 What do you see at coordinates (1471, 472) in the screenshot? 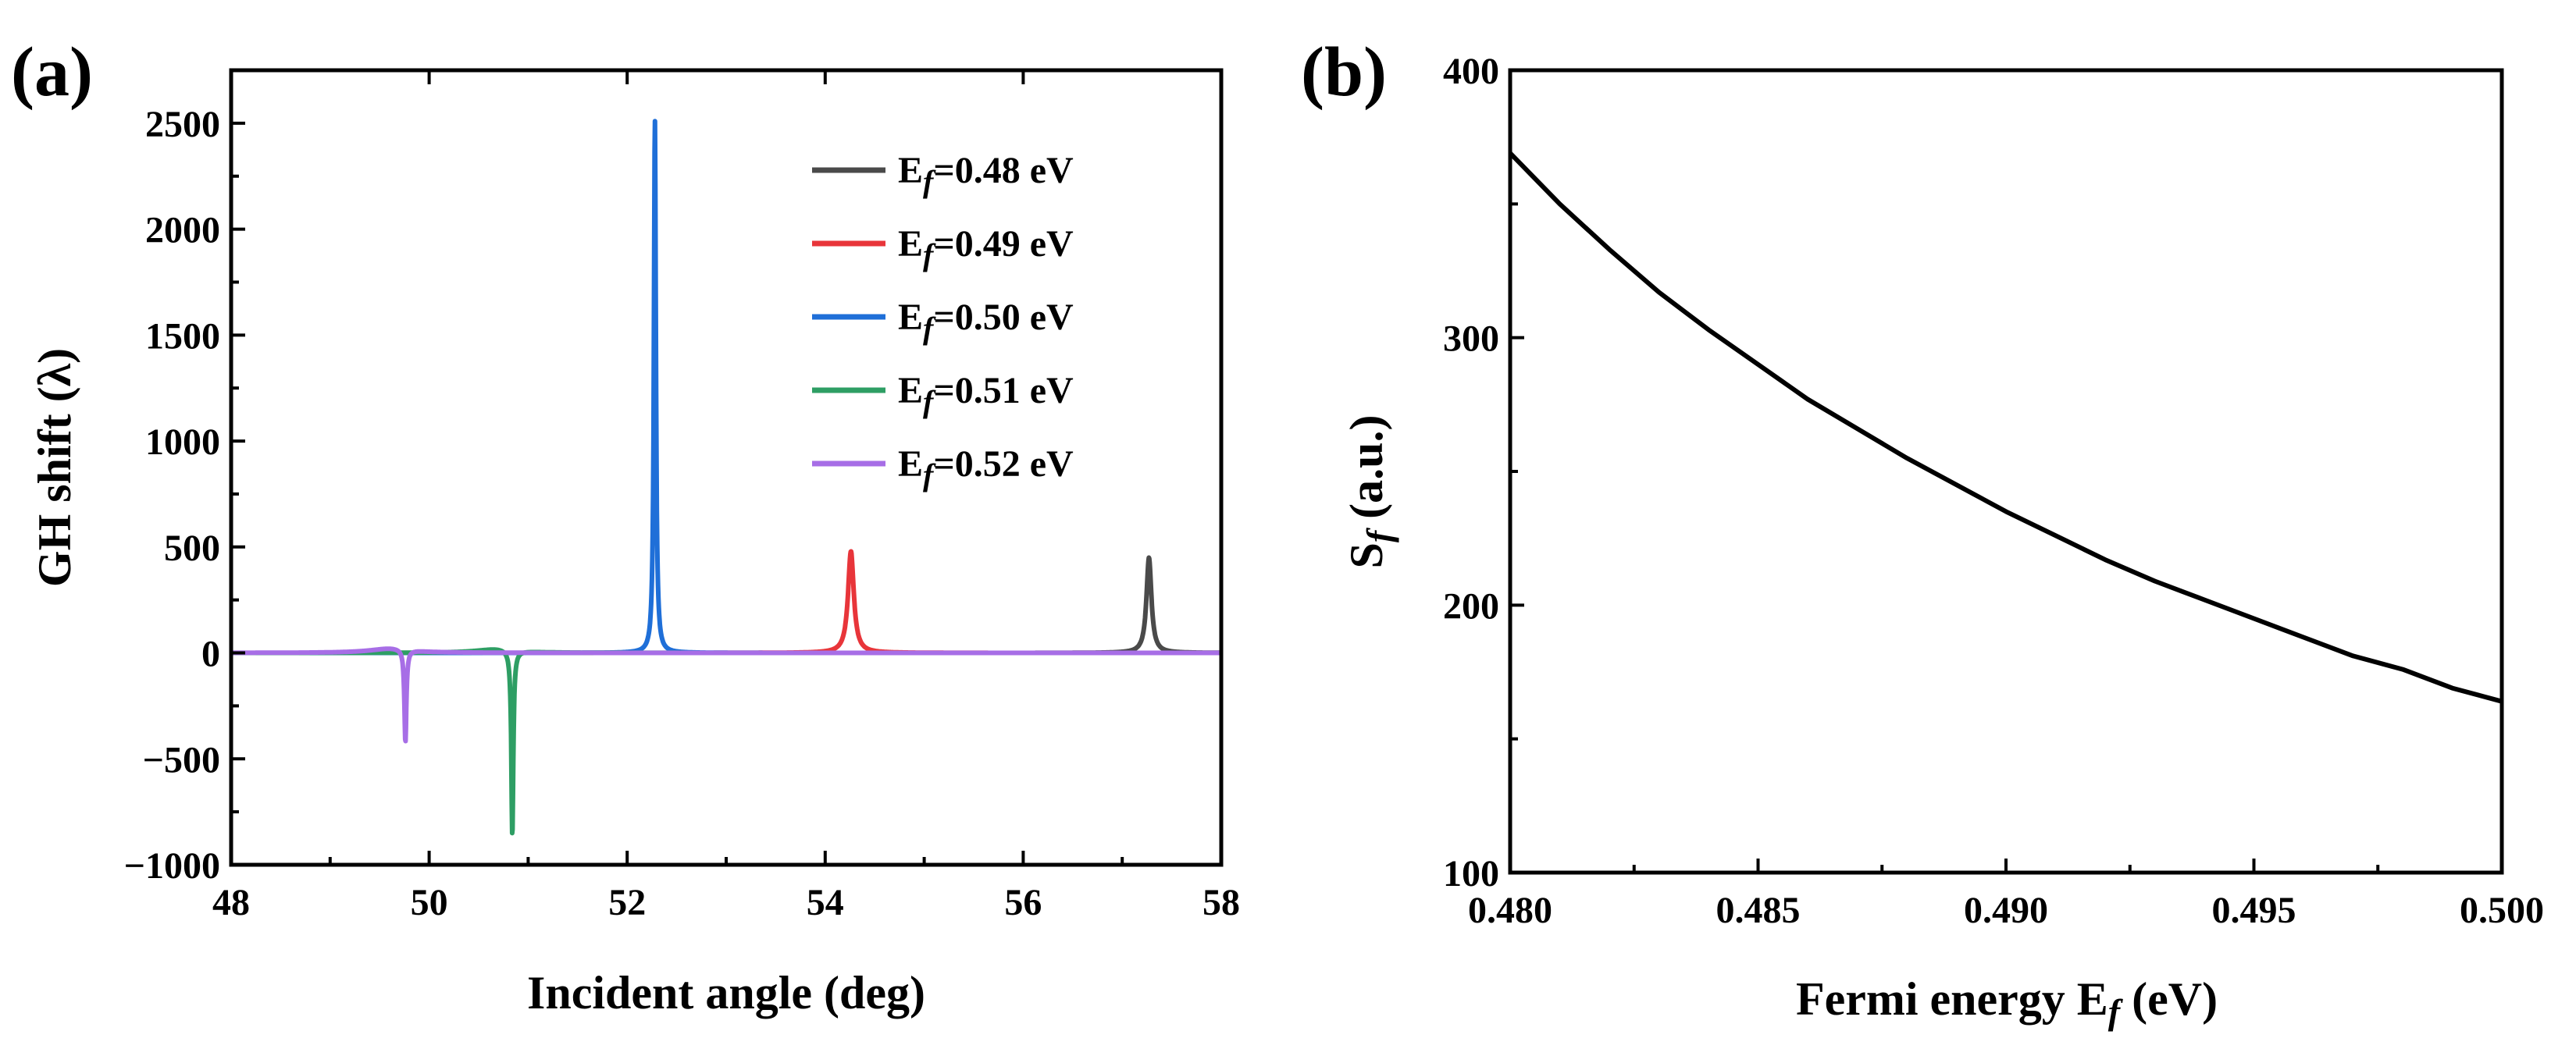
I see `panel-b-y-tick-labels: 100 200 300 400` at bounding box center [1471, 472].